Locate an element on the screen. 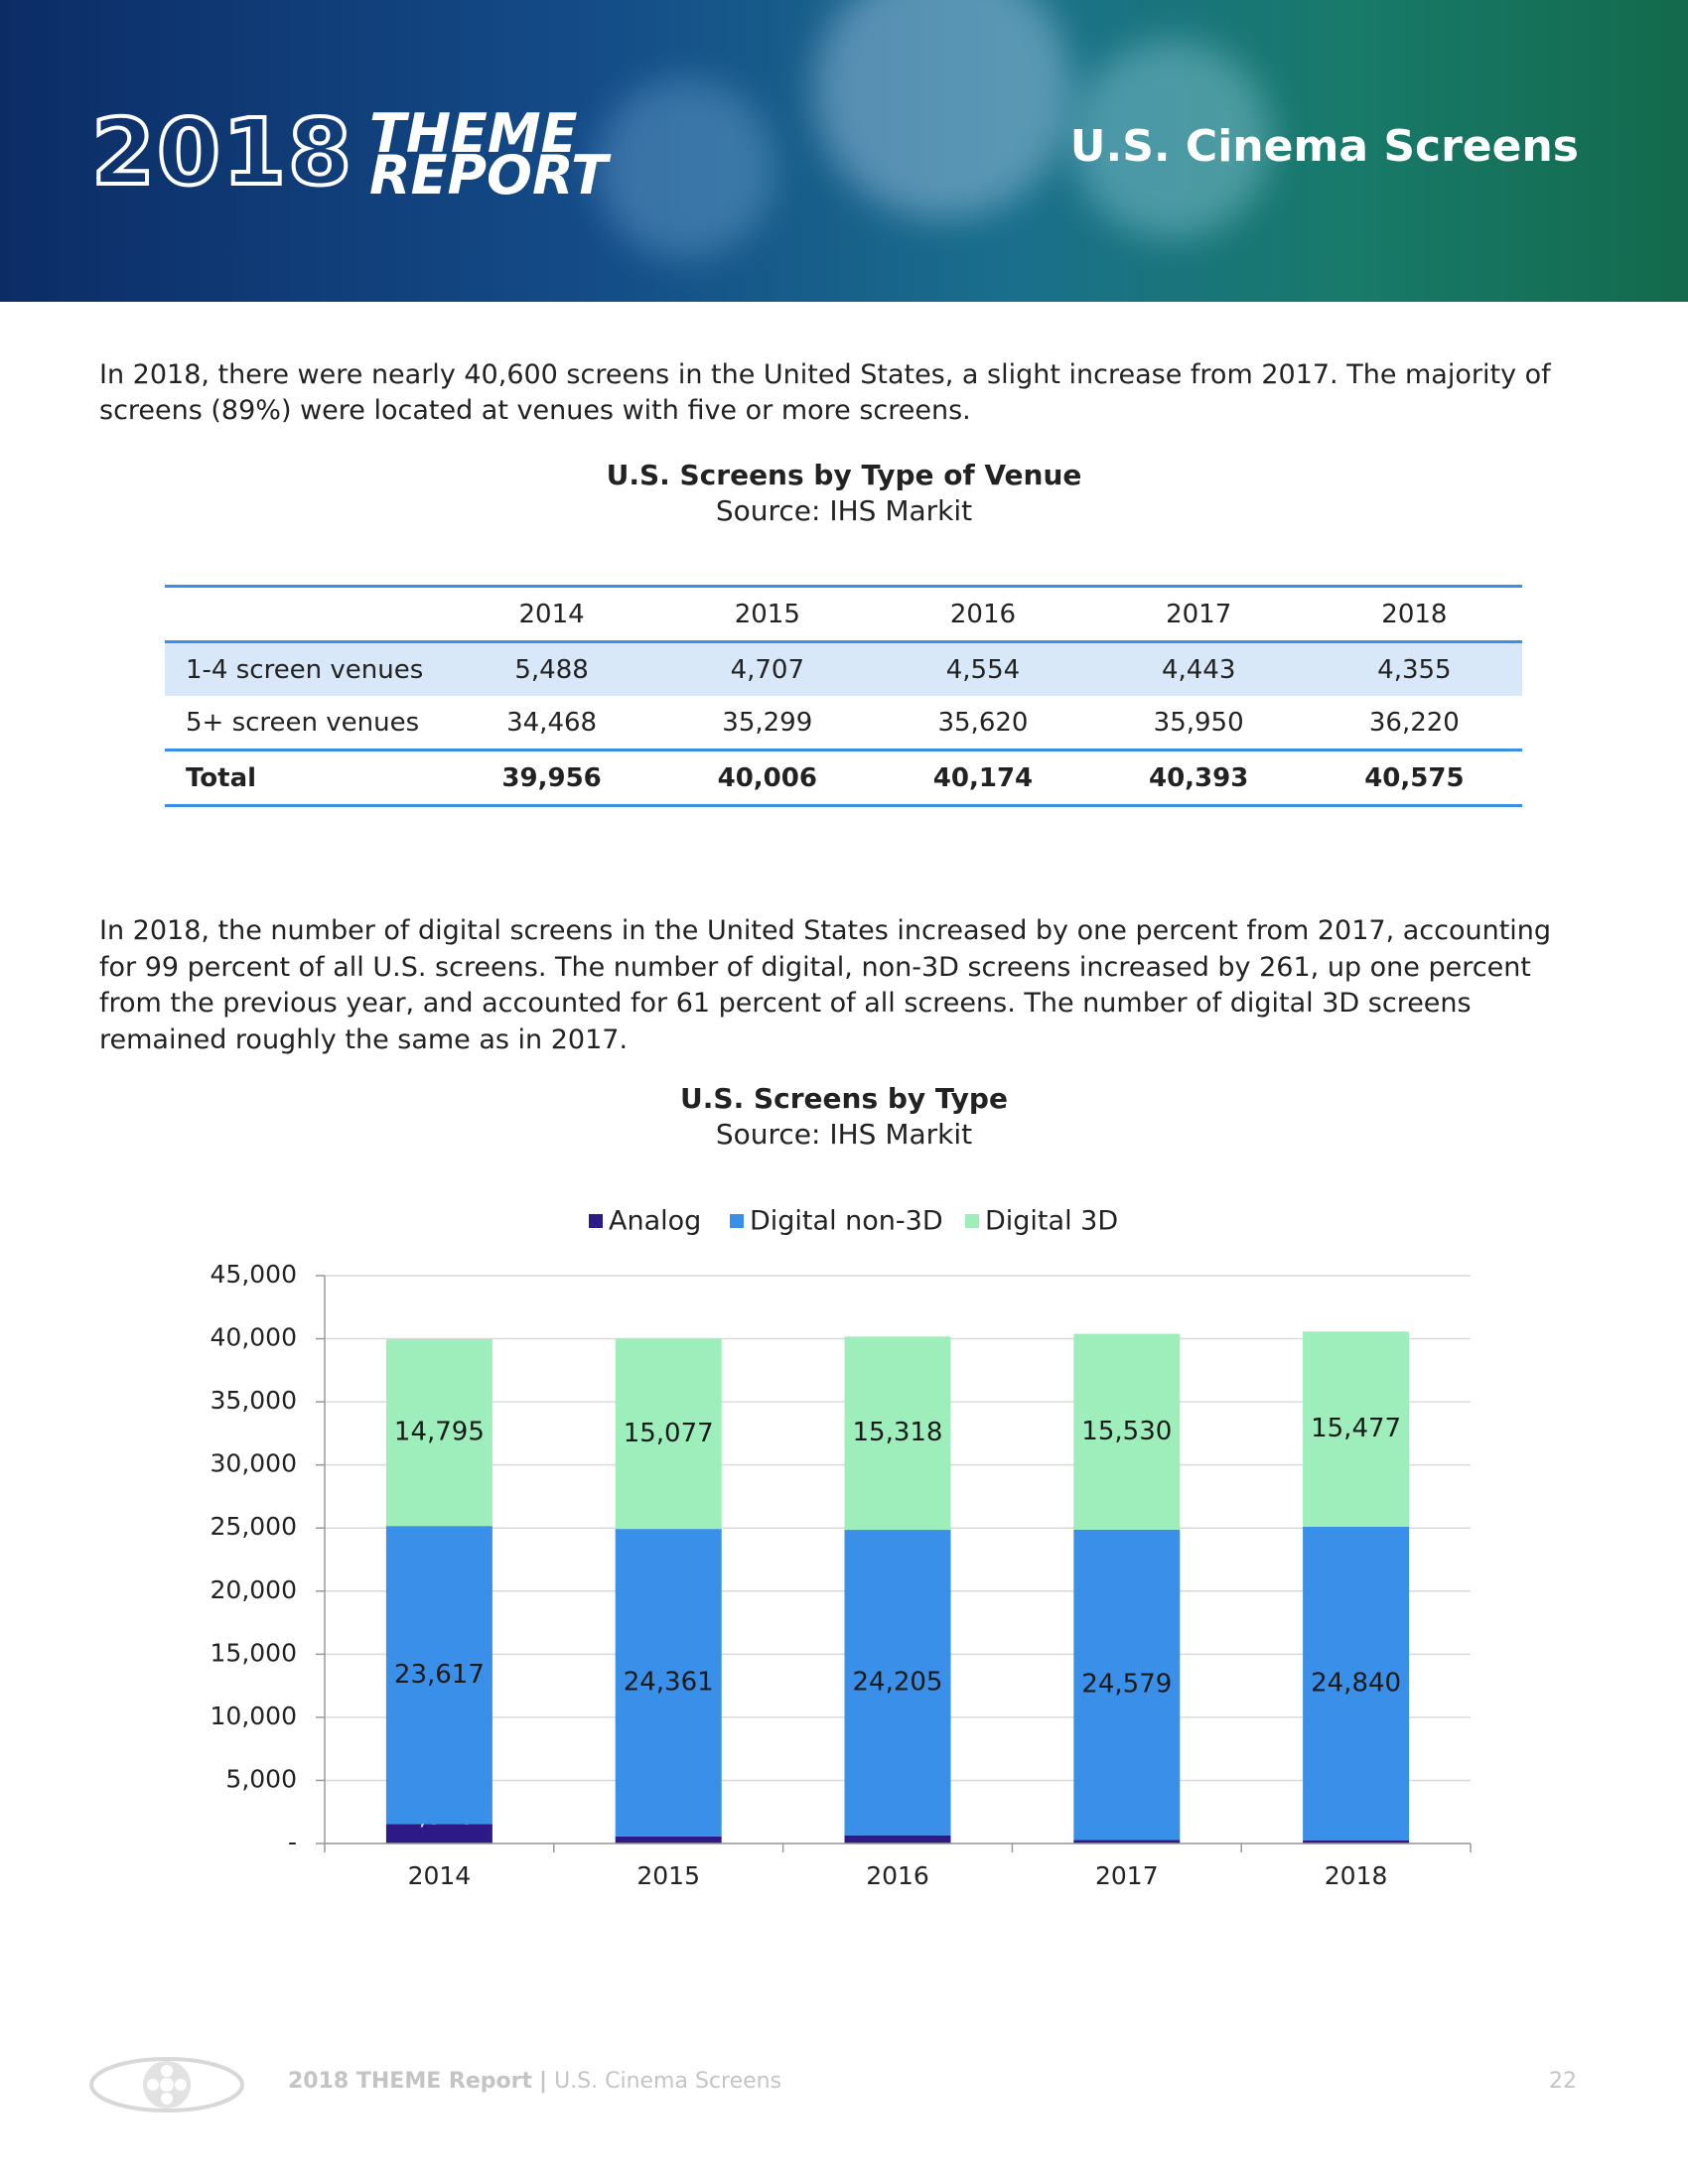  table-cell: 40,006 is located at coordinates (767, 778).